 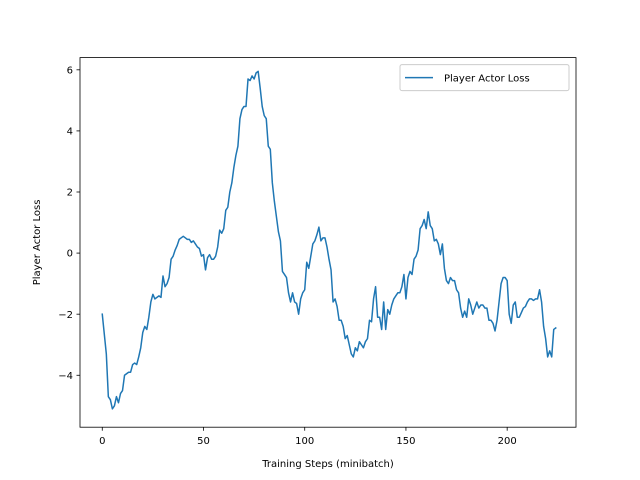 What do you see at coordinates (487, 79) in the screenshot?
I see `legend-label: Player Actor Loss` at bounding box center [487, 79].